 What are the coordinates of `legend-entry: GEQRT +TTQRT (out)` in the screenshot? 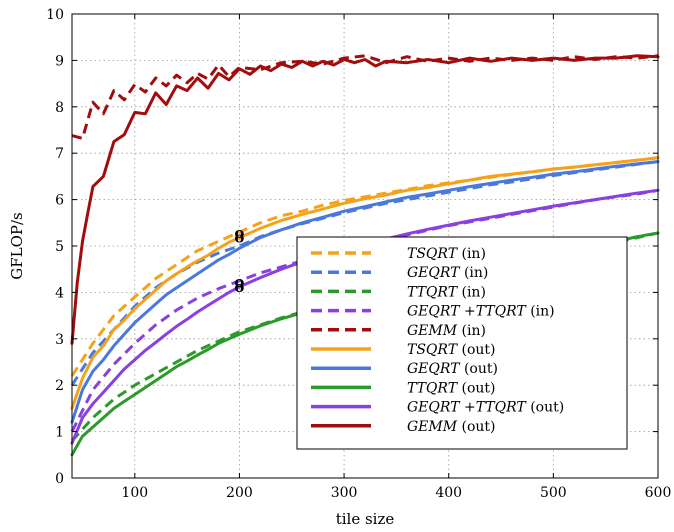 It's located at (485, 408).